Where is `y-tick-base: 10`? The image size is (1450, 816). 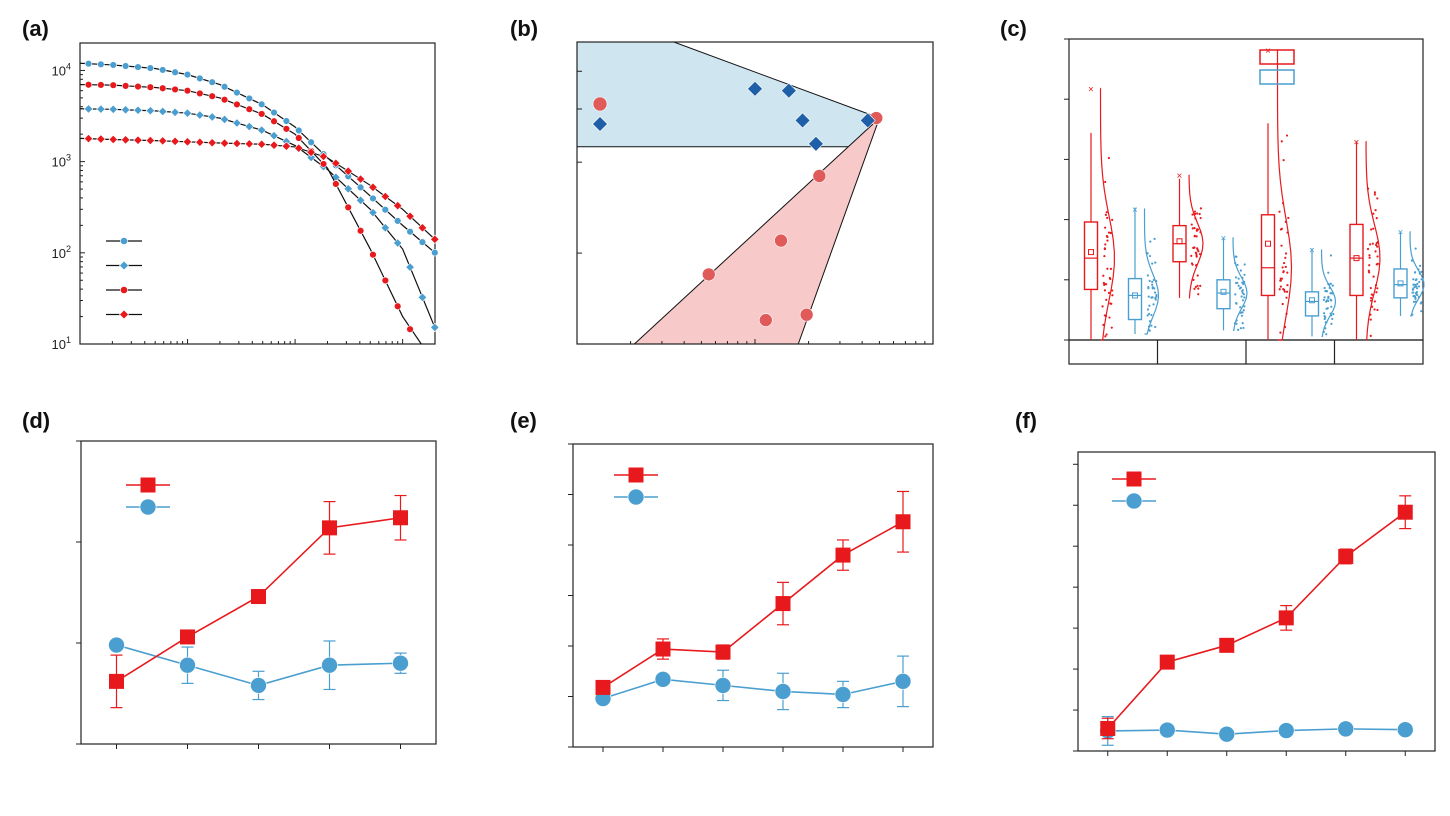
y-tick-base: 10 is located at coordinates (59, 162).